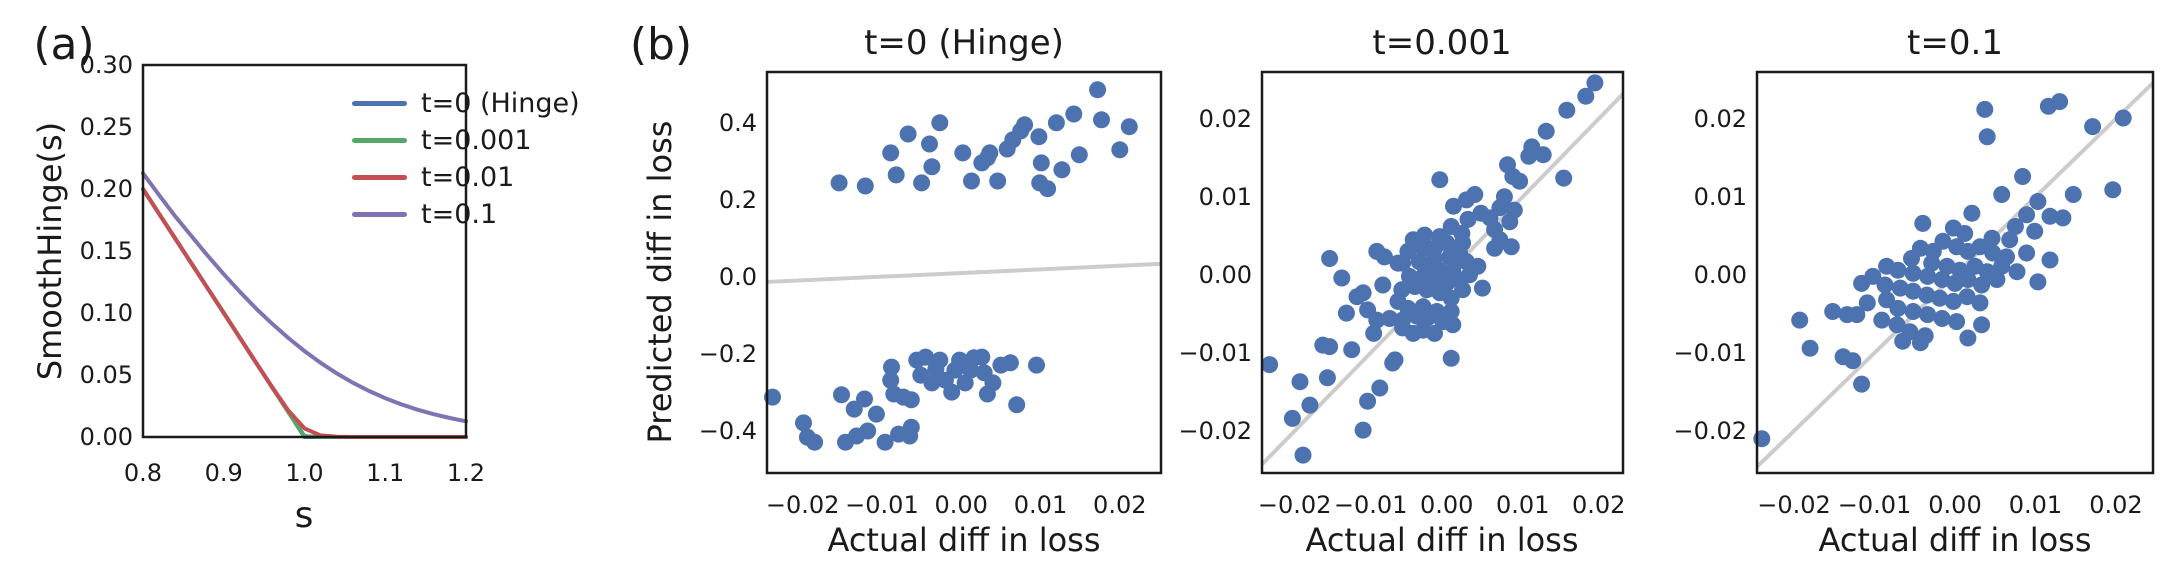  I want to click on panel-b-label: (b), so click(661, 44).